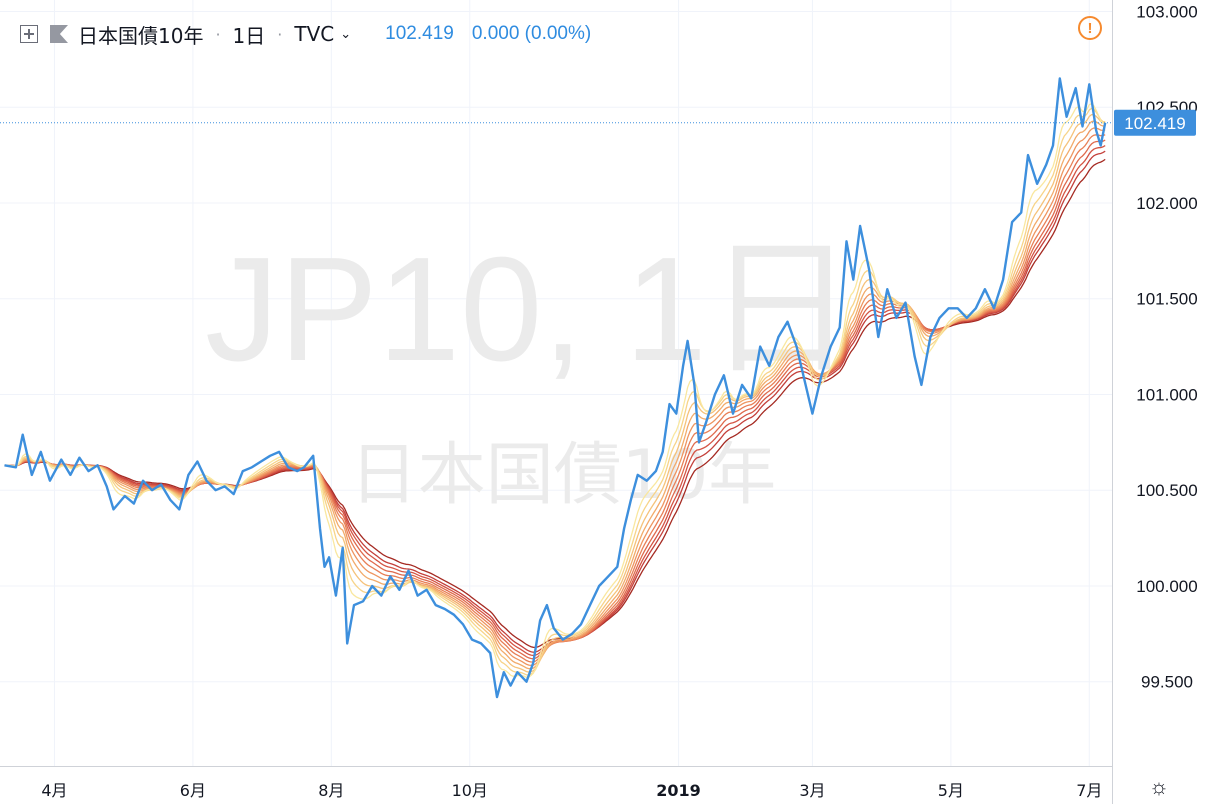 The height and width of the screenshot is (804, 1210). Describe the element at coordinates (1166, 586) in the screenshot. I see `y-tick-label: 100.000` at that location.